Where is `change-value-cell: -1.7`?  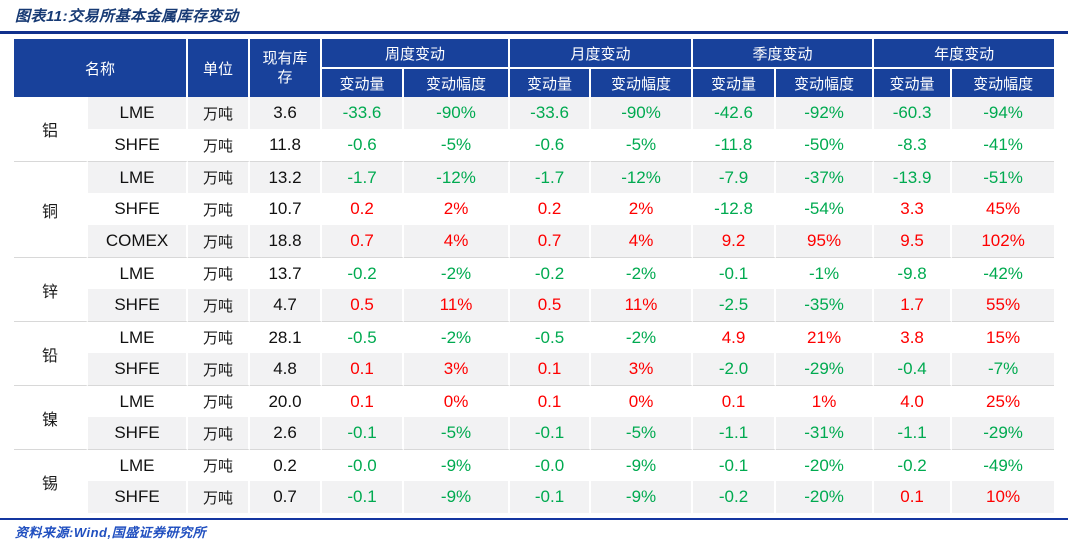
change-value-cell: -1.7 is located at coordinates (363, 177).